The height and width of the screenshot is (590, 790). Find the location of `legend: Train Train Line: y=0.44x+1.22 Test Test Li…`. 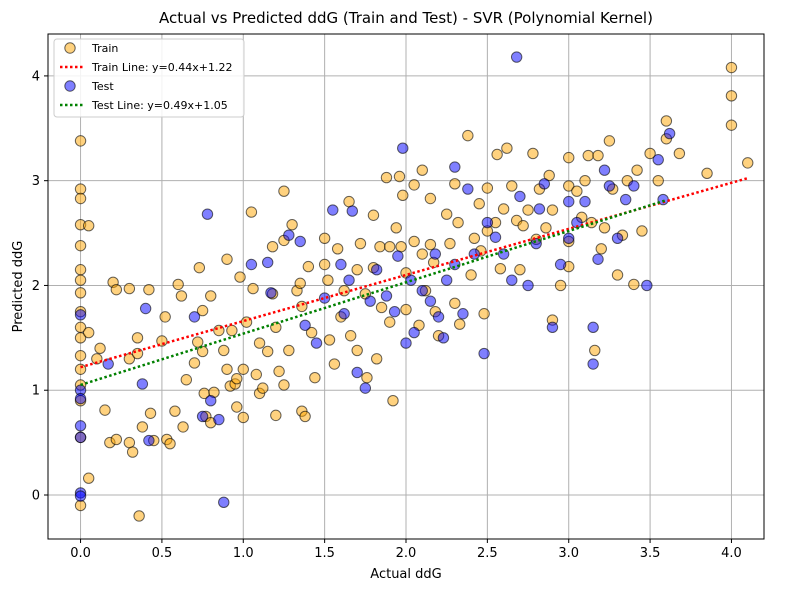

legend: Train Train Line: y=0.44x+1.22 Test Test Li… is located at coordinates (149, 78).